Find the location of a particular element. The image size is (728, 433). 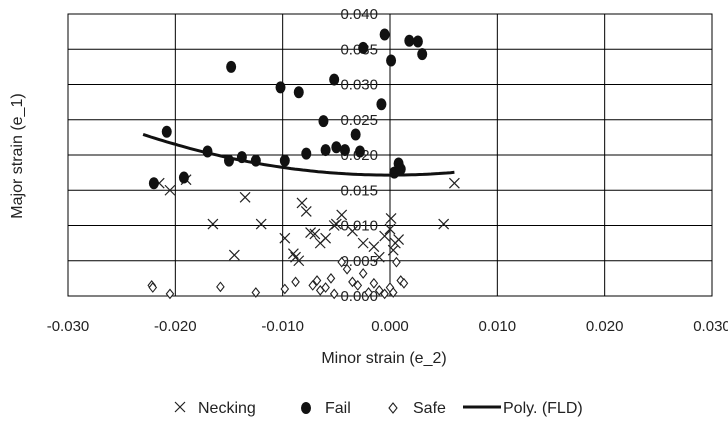

y-tick-label: 0.040 is located at coordinates (359, 14).